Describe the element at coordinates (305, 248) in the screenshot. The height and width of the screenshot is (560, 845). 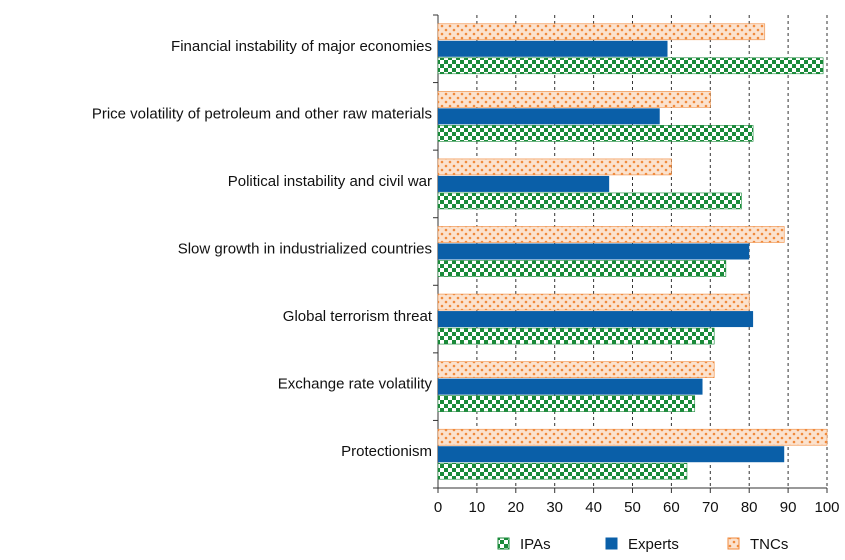
I see `category-label: Slow growth in industrialized countries` at that location.